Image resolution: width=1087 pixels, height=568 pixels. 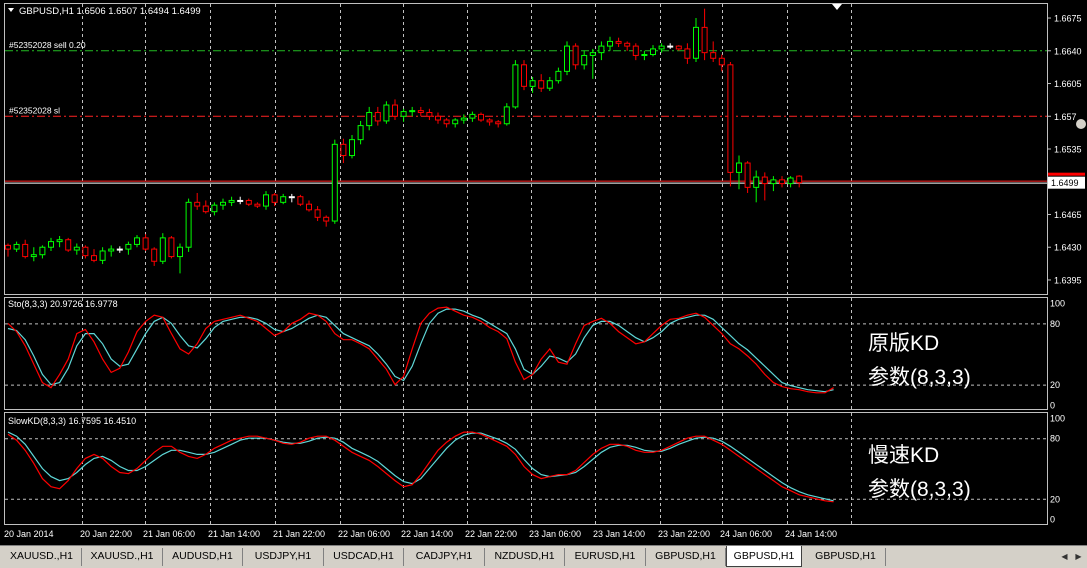 I want to click on time-axis-label: 20 Jan 2014, so click(x=29, y=534).